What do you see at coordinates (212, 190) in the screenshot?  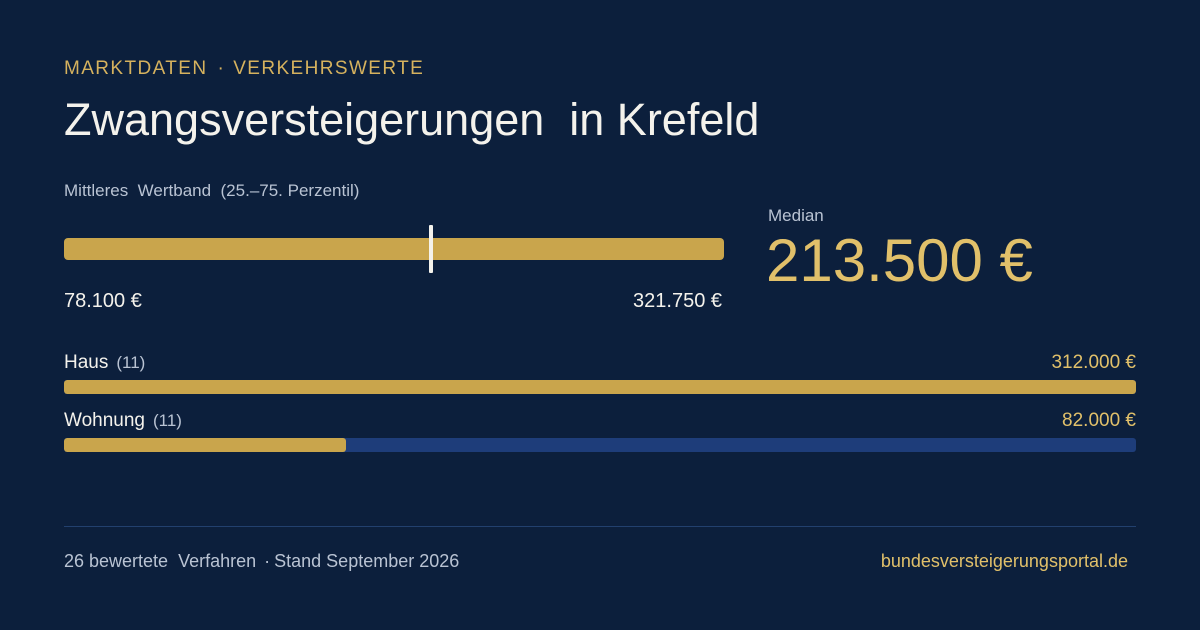 I see `band-label: Mittleres Wertband (25.–75. Perzentil)` at bounding box center [212, 190].